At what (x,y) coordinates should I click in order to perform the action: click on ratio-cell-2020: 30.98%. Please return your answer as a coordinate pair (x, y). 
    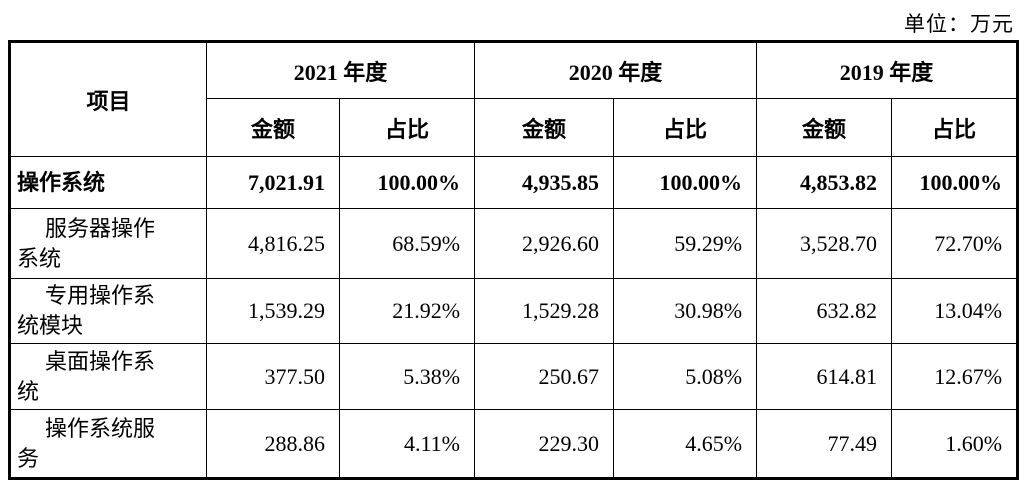
    Looking at the image, I should click on (685, 311).